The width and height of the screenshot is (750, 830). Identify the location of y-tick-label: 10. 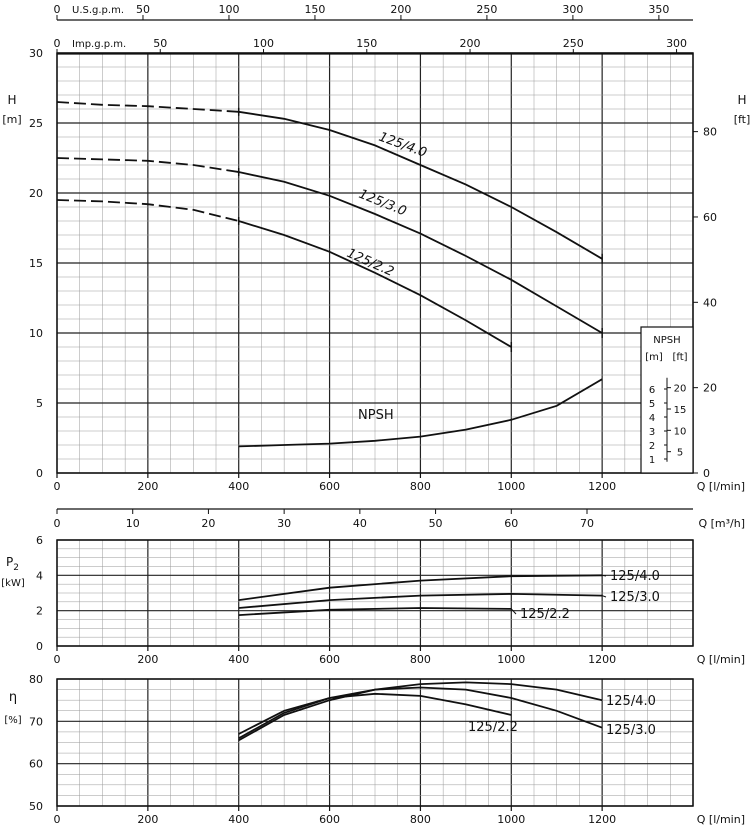
(36, 333).